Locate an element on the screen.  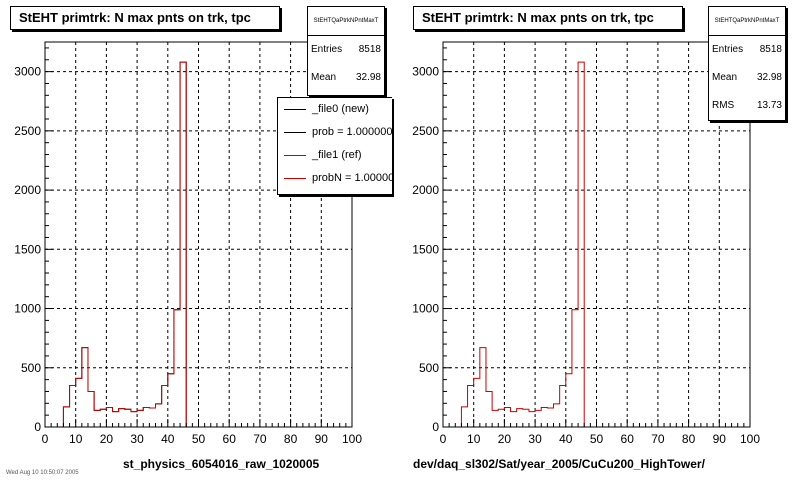
panel1-xlabel: st_physics_6054016_raw_1020005 is located at coordinates (221, 464).